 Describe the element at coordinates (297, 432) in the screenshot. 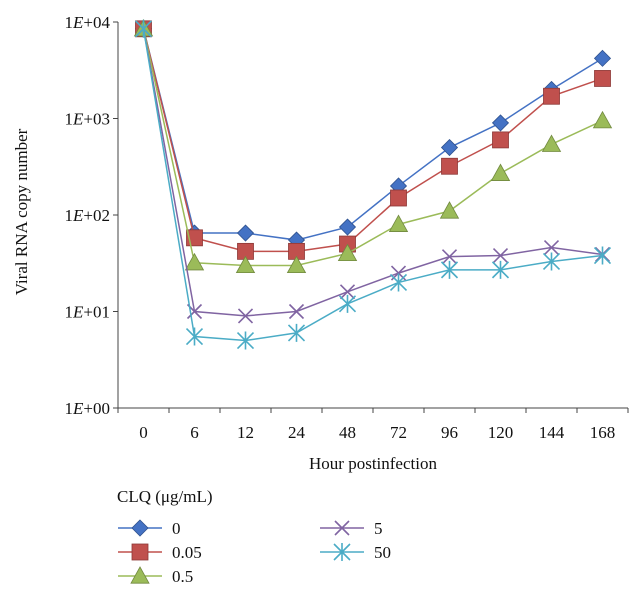

I see `x-tick-label: 24` at that location.